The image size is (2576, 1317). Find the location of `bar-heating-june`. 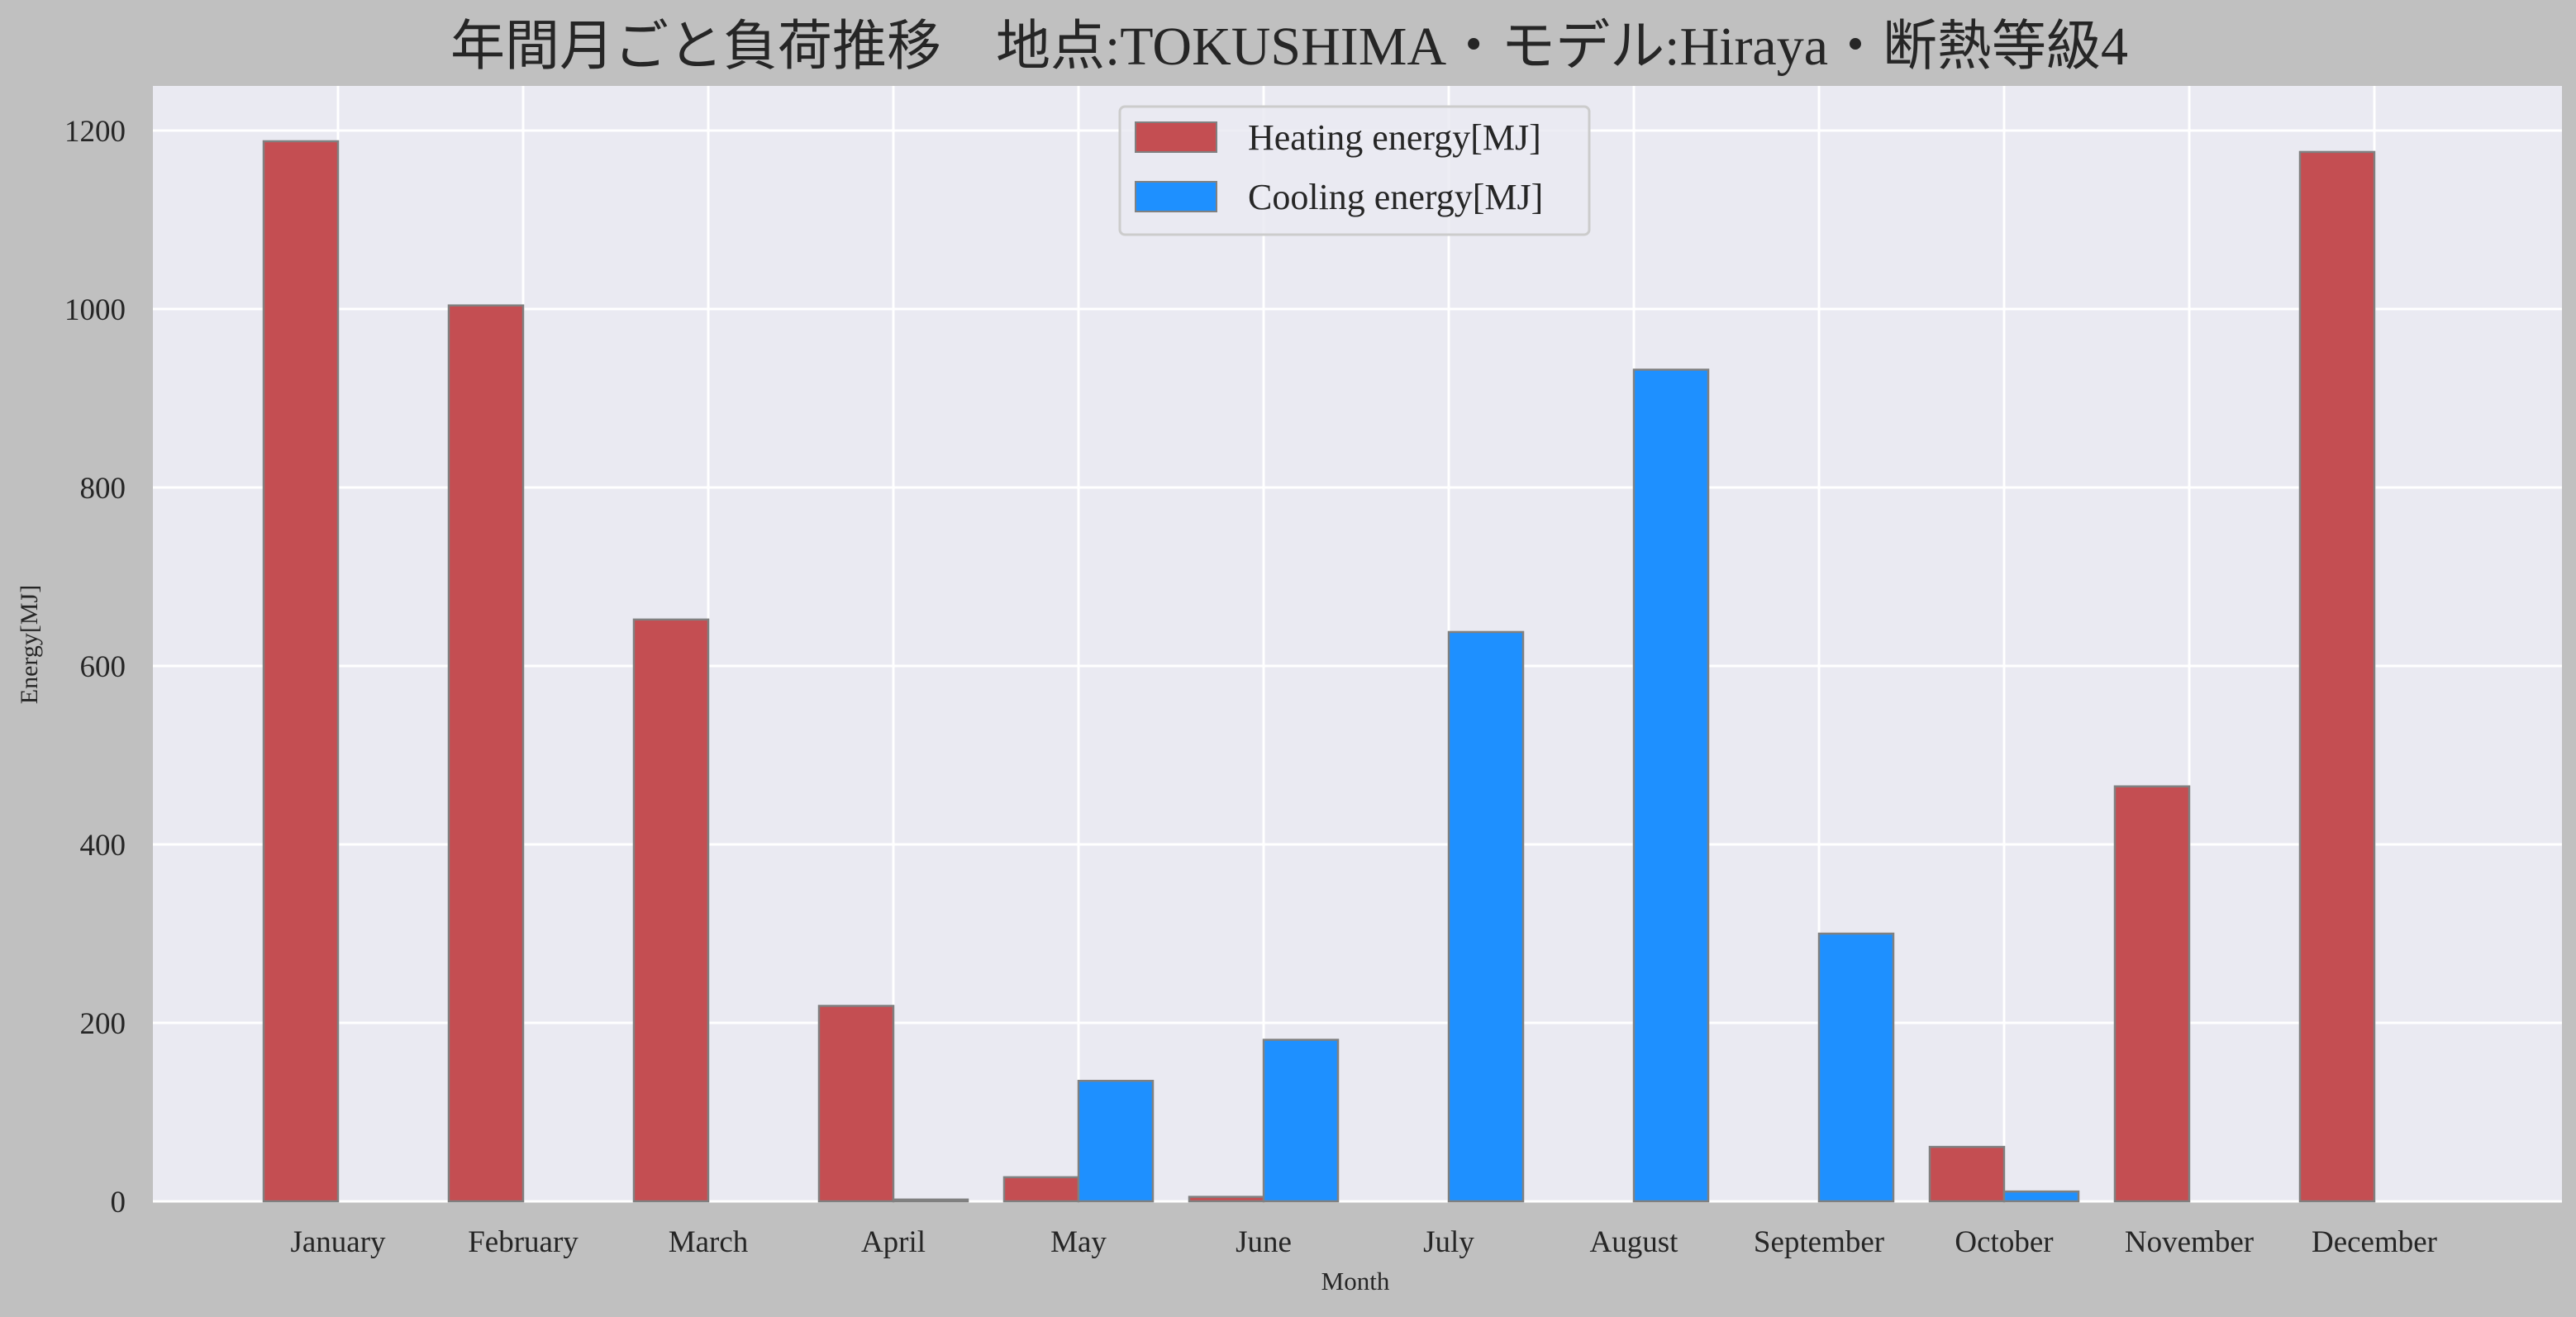

bar-heating-june is located at coordinates (1226, 1199).